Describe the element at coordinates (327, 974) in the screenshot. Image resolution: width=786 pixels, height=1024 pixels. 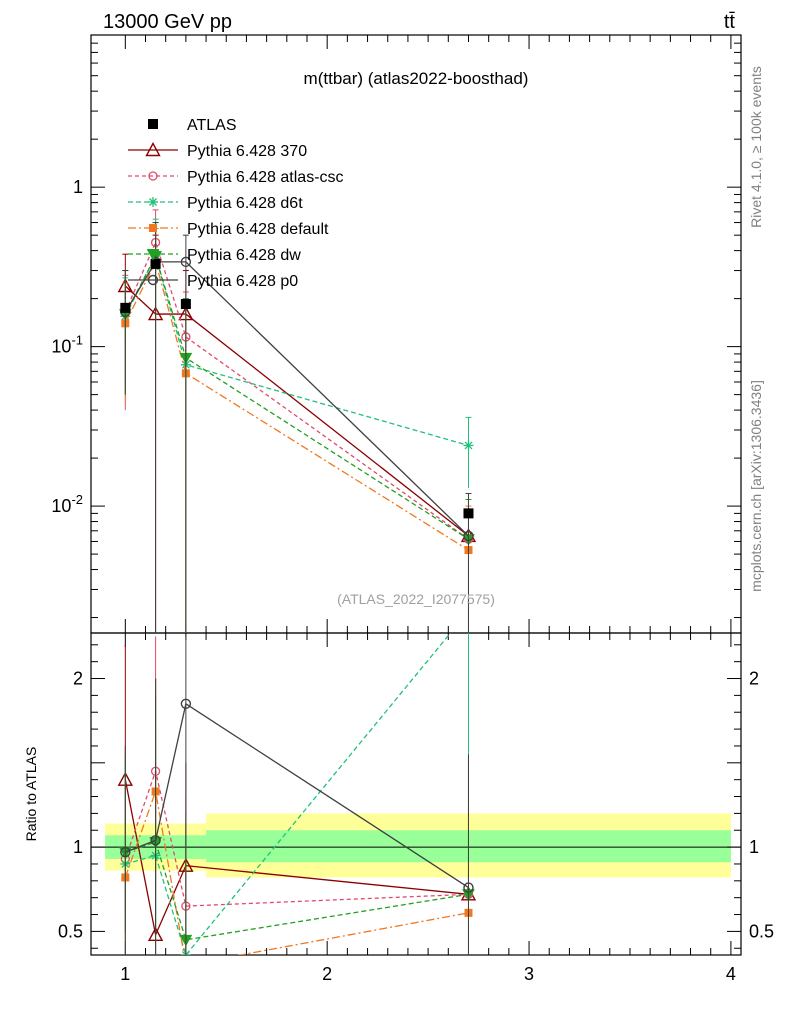
I see `x-tick-label: 2` at that location.